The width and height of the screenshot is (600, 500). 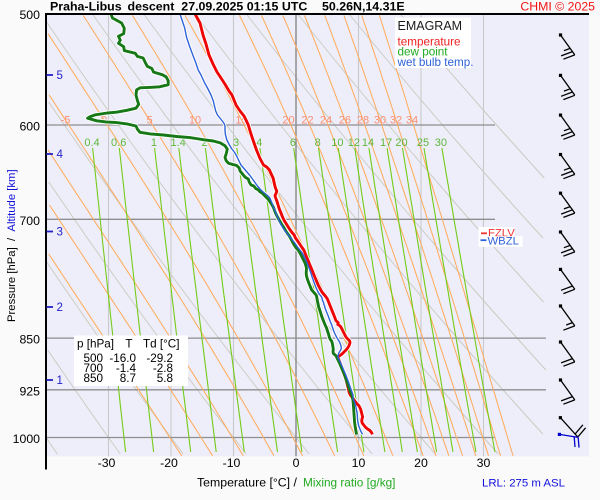 I want to click on svg-text: 1.4, so click(x=177, y=143).